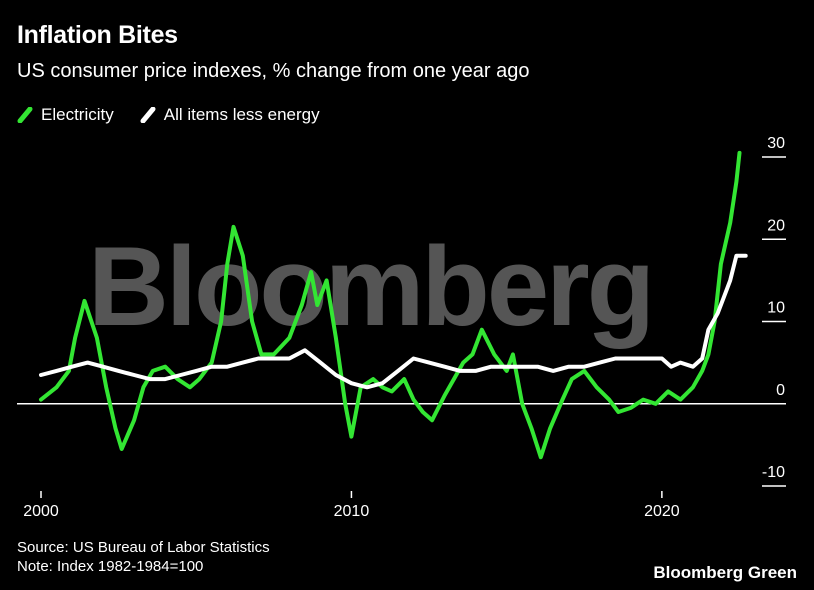  I want to click on legend: Electricity All items less energy, so click(181, 115).